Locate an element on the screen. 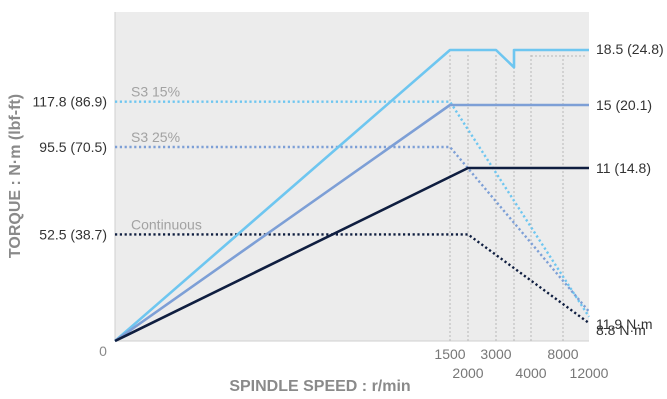  x-tick-label: 12000 is located at coordinates (589, 373).